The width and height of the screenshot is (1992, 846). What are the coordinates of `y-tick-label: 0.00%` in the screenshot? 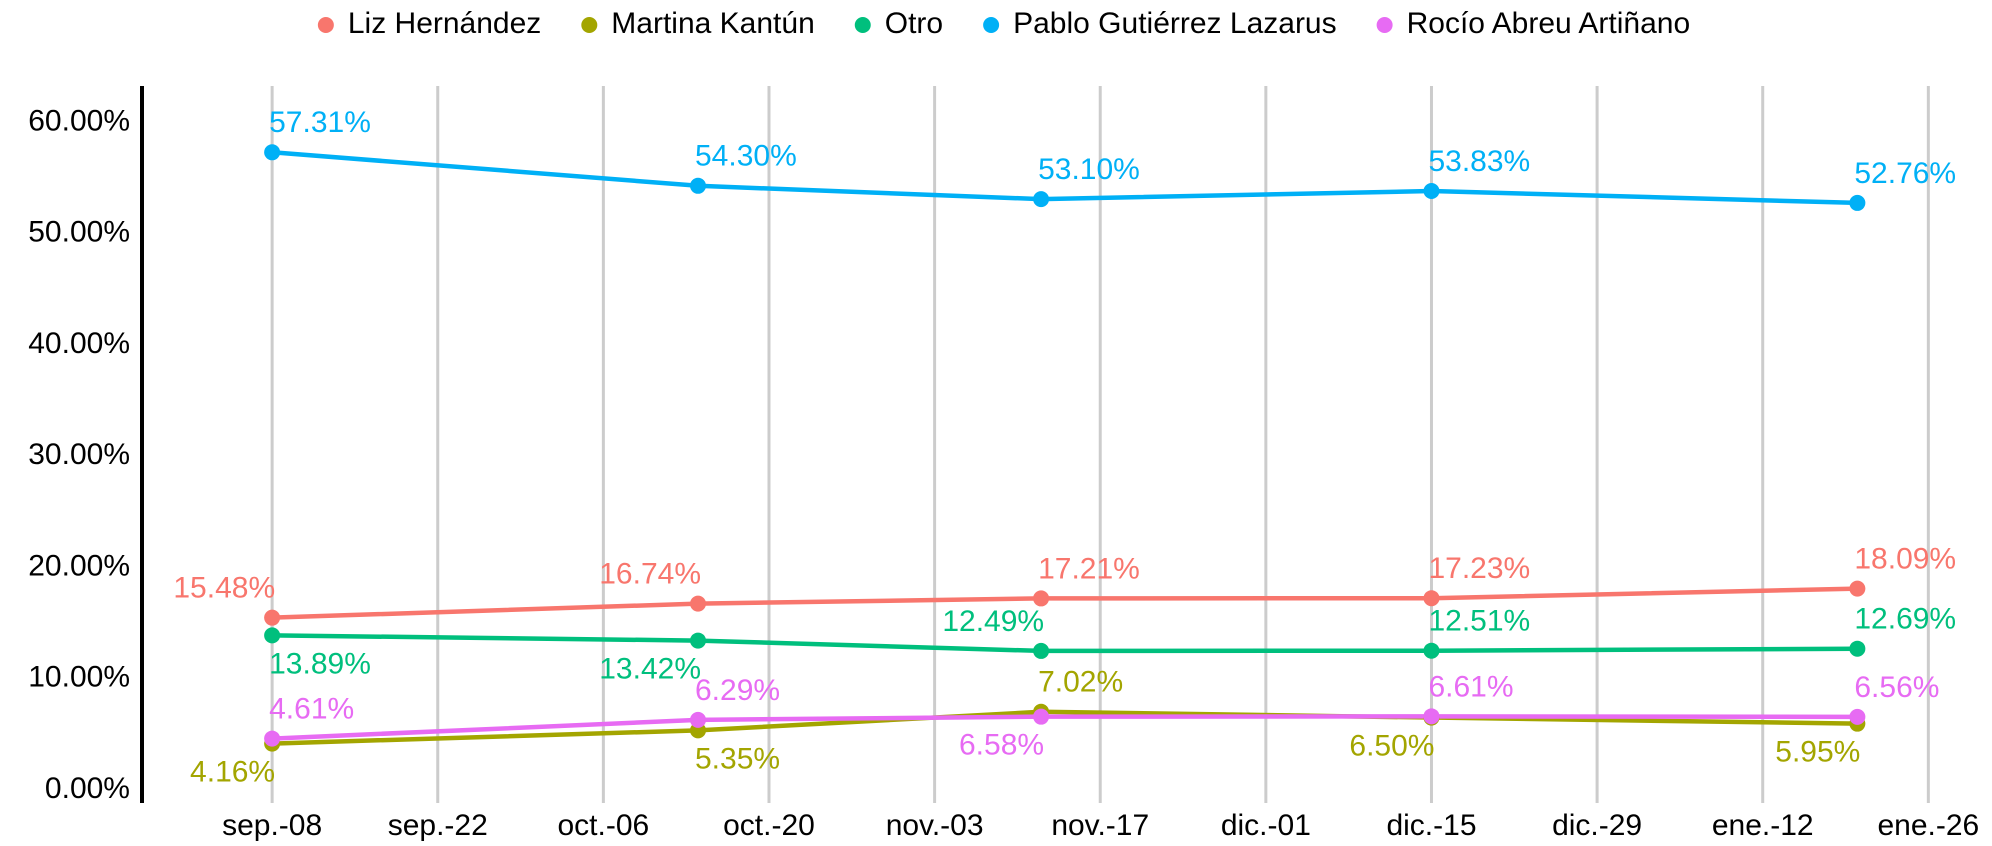 It's located at (87, 788).